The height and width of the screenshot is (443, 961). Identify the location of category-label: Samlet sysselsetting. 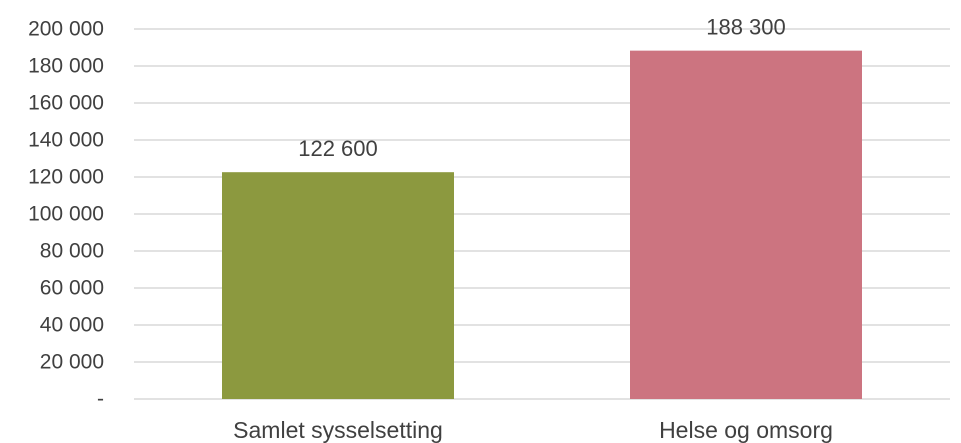
(338, 430).